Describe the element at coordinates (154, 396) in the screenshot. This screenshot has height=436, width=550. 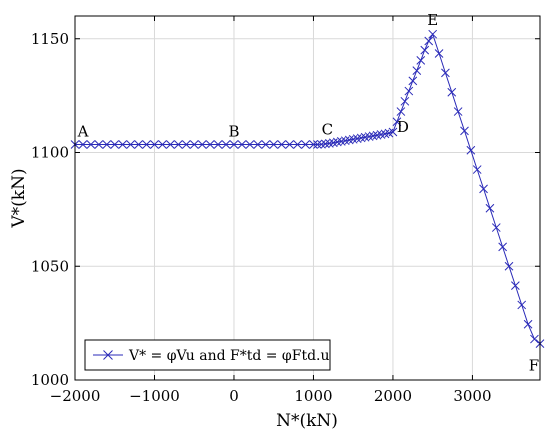
I see `x-tick-label: −1000` at that location.